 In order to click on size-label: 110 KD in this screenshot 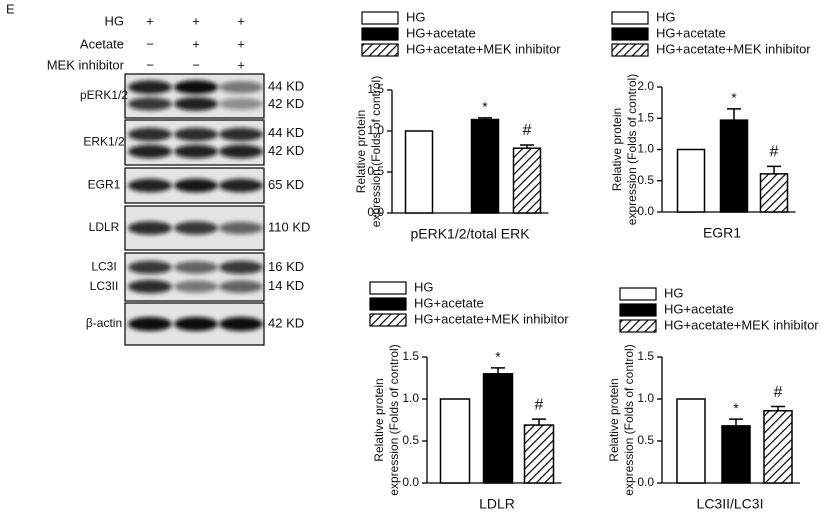, I will do `click(289, 226)`.